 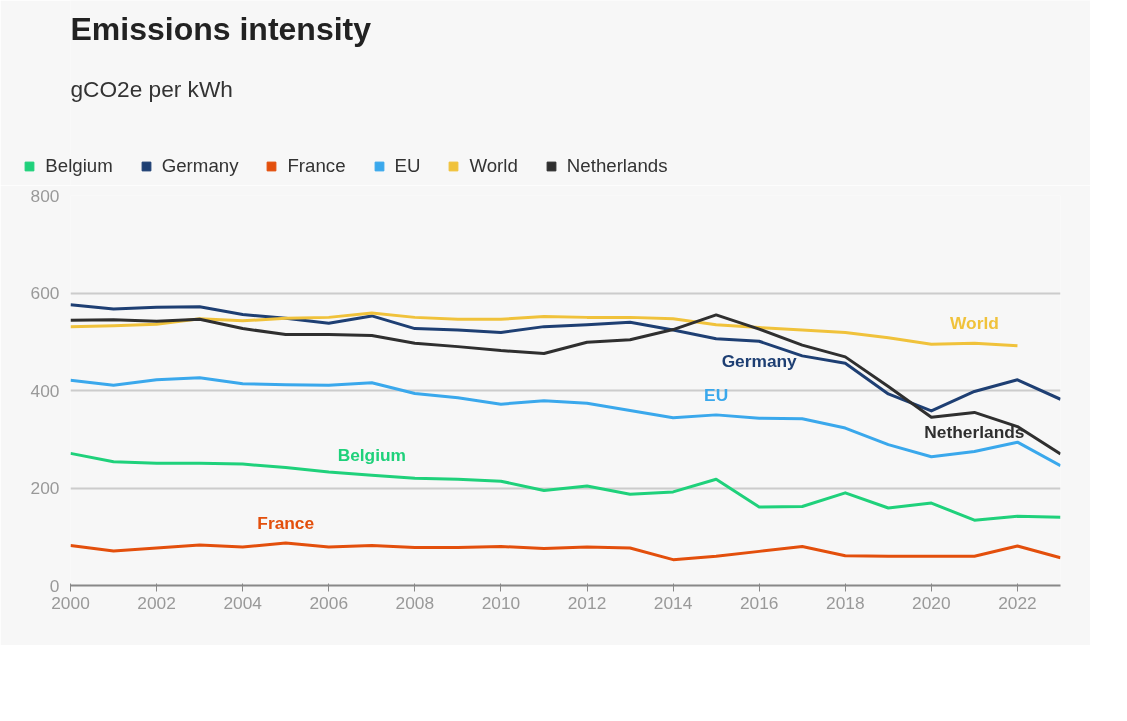 I want to click on y-tick-label: 600, so click(x=45, y=293).